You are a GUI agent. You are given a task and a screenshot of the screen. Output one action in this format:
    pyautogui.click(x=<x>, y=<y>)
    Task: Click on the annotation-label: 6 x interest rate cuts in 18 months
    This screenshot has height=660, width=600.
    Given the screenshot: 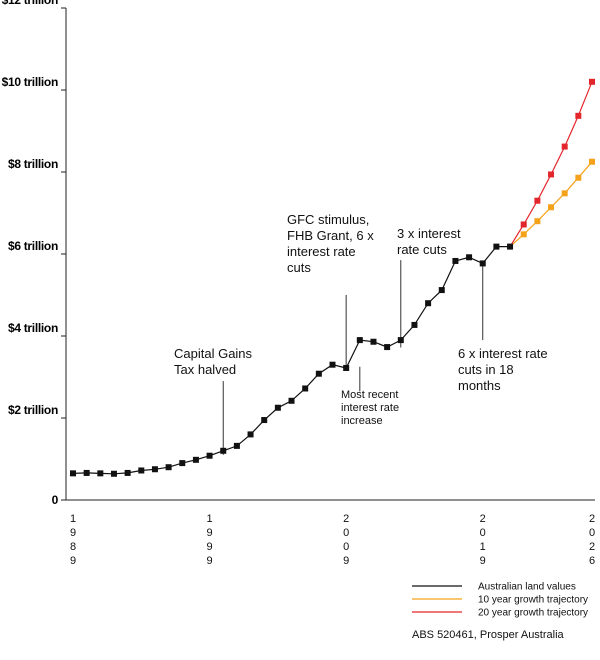 What is the action you would take?
    pyautogui.click(x=503, y=369)
    